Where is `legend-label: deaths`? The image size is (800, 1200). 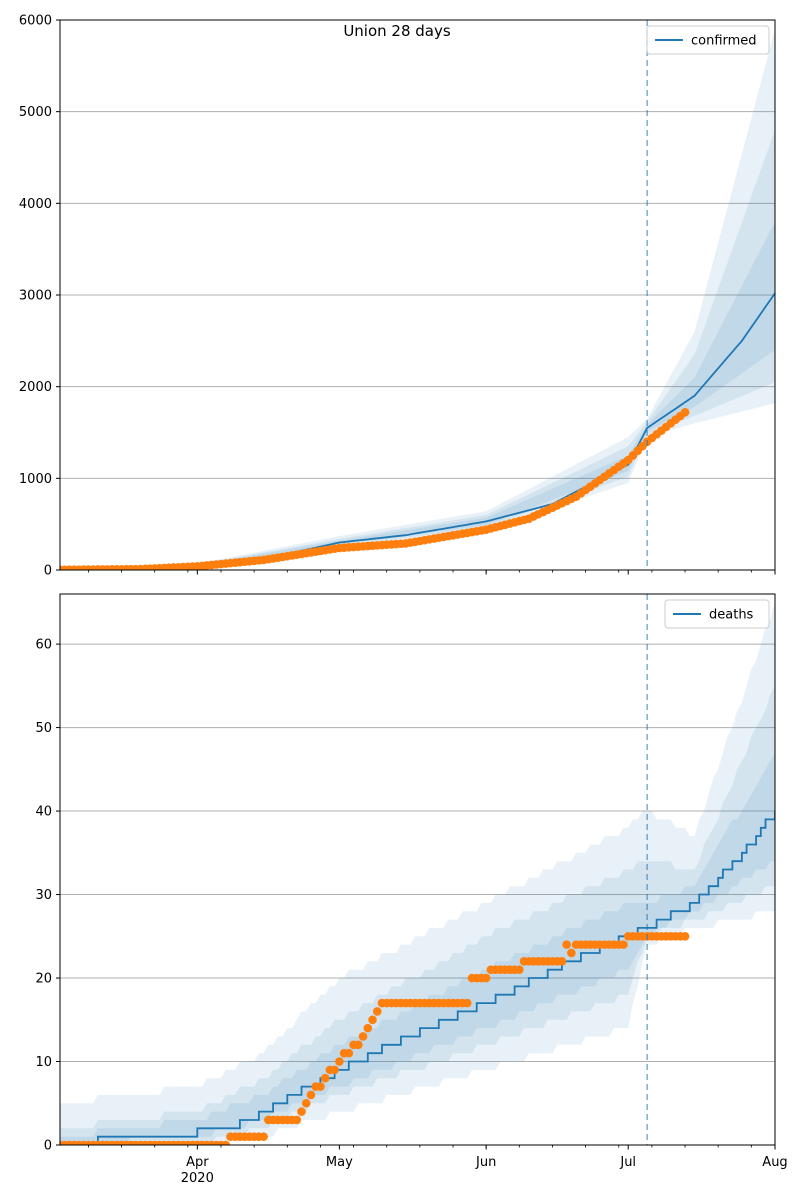
legend-label: deaths is located at coordinates (731, 615).